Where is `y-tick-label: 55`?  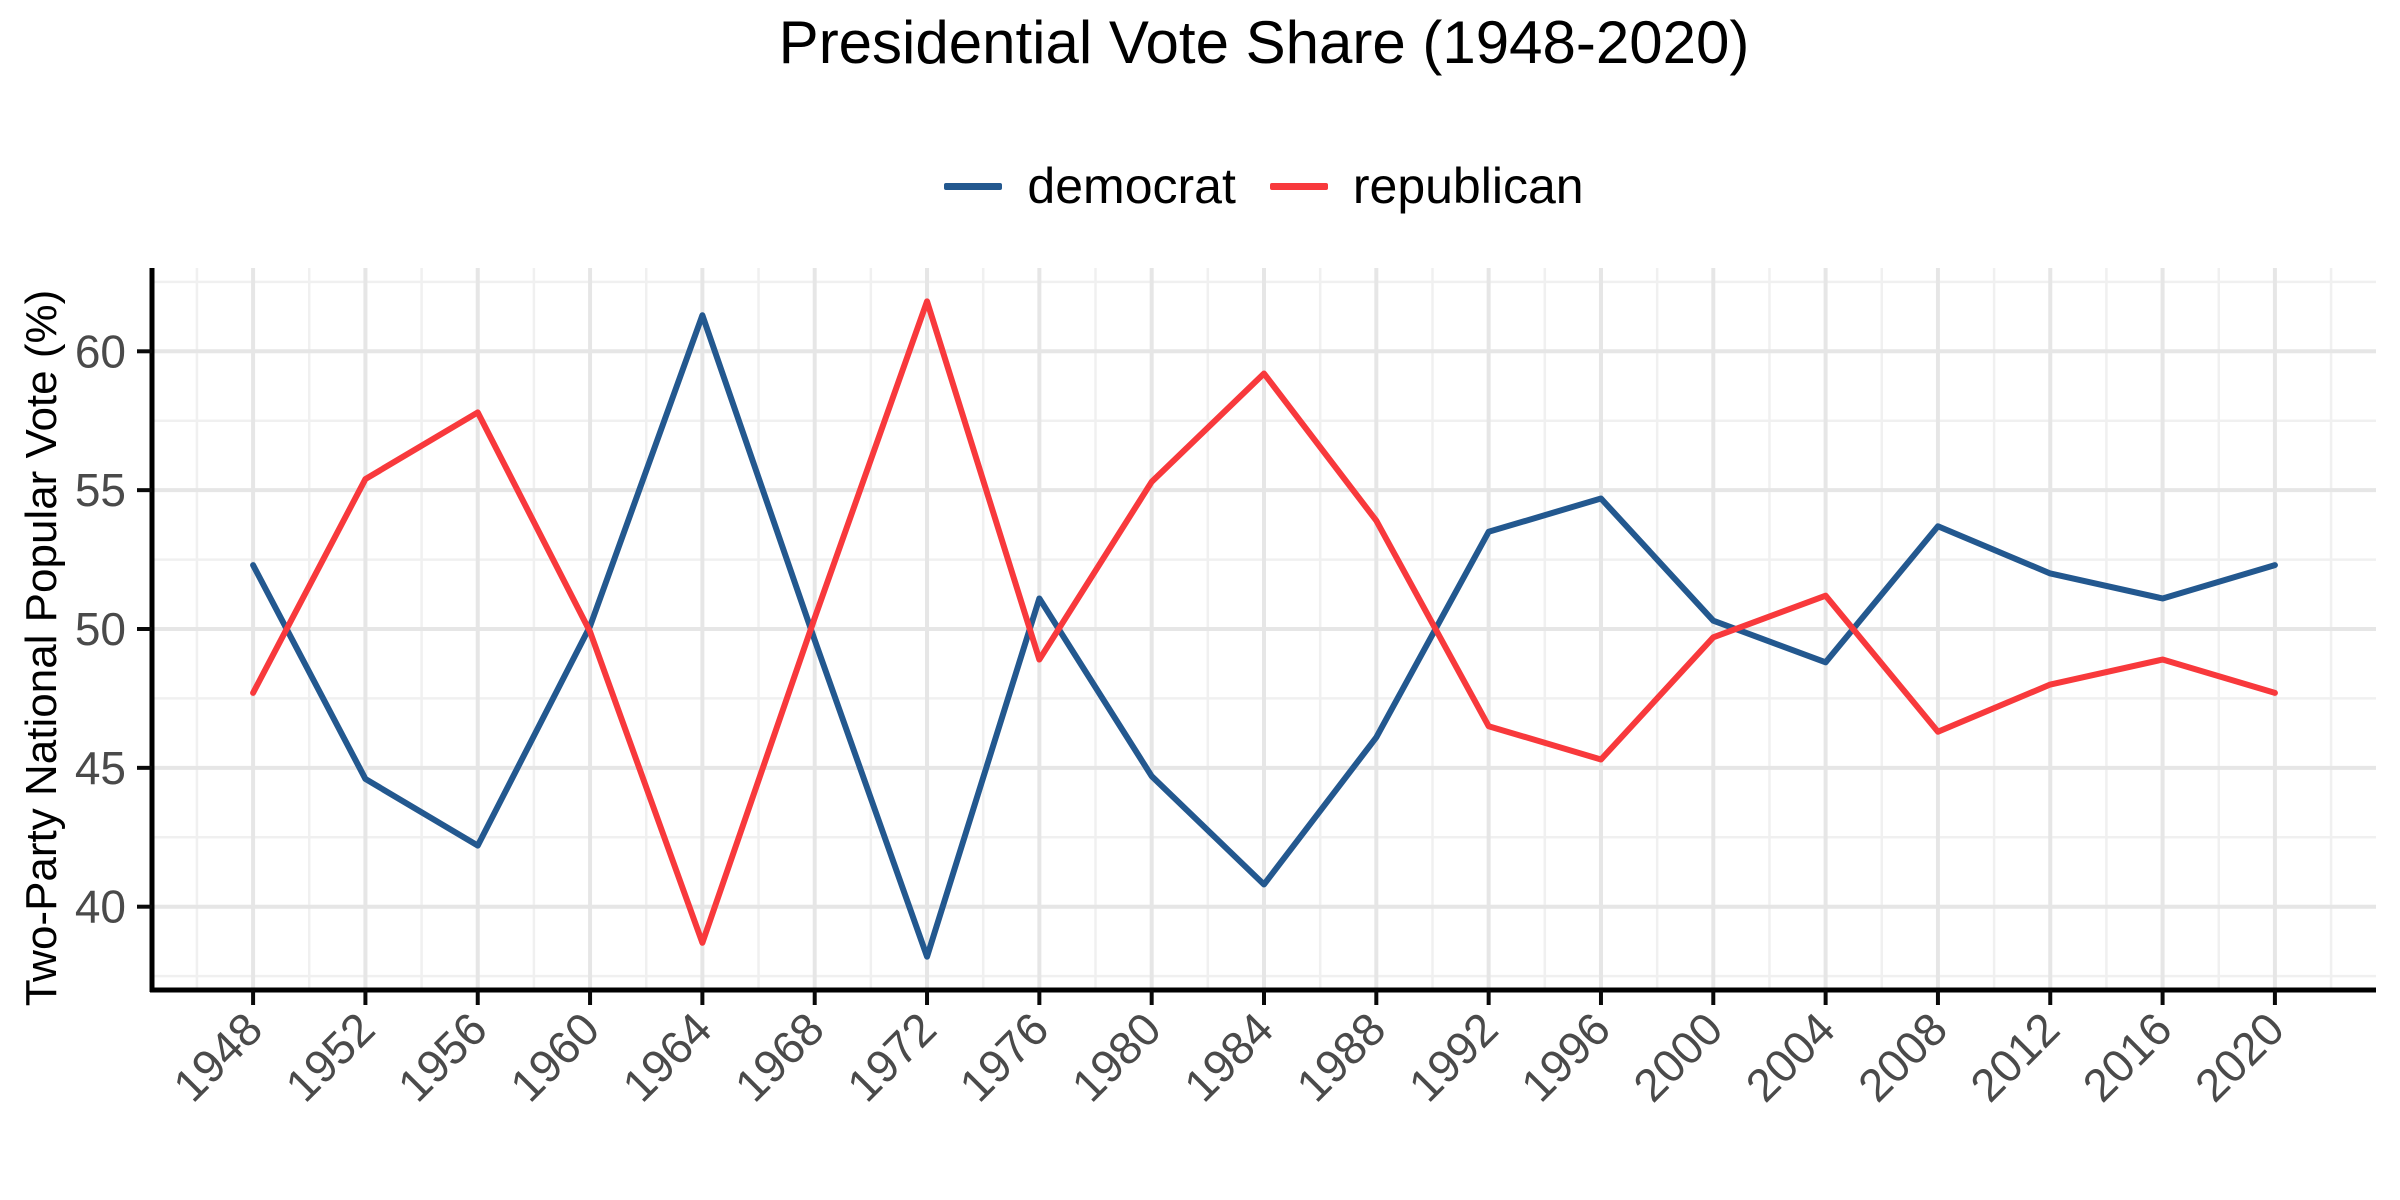 y-tick-label: 55 is located at coordinates (100, 490).